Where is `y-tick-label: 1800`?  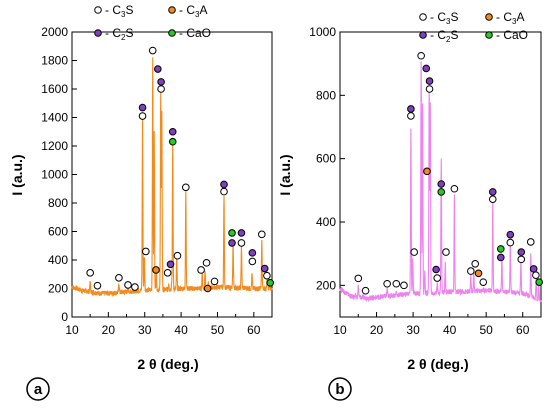 y-tick-label: 1800 is located at coordinates (54, 61).